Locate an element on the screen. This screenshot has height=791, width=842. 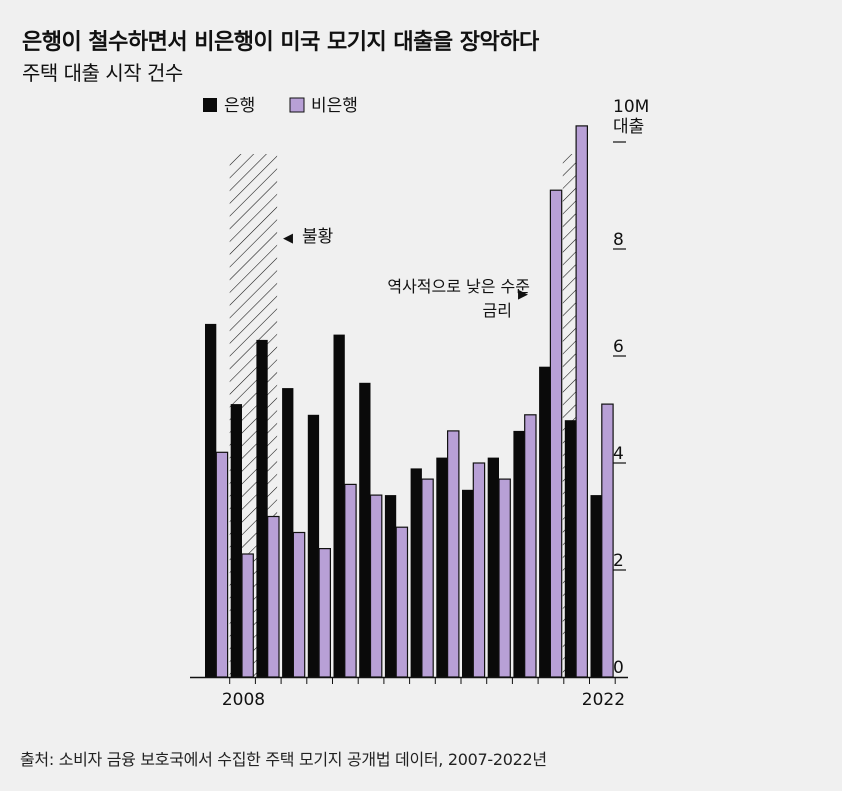
bar-nonbank-2010 is located at coordinates (299, 604).